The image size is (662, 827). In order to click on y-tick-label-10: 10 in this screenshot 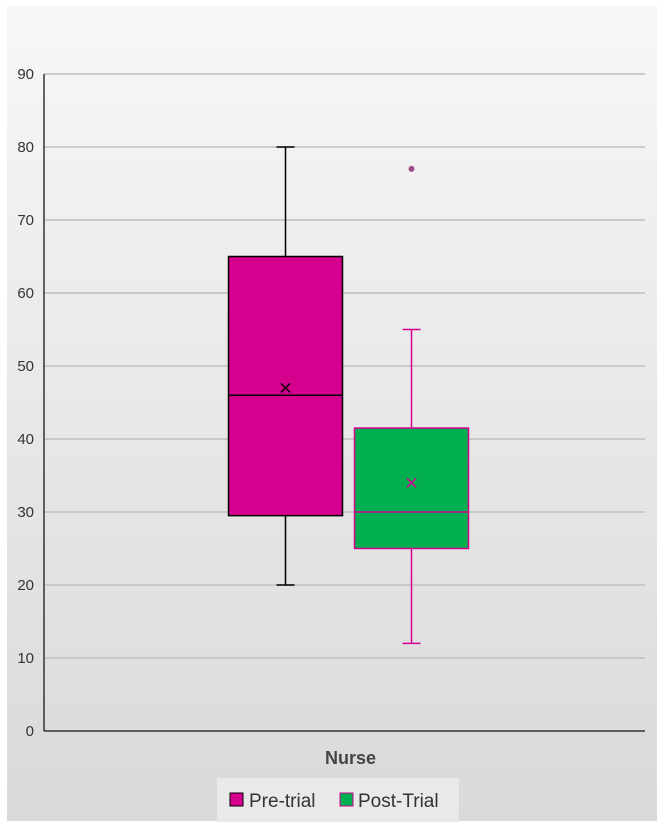, I will do `click(25, 658)`.